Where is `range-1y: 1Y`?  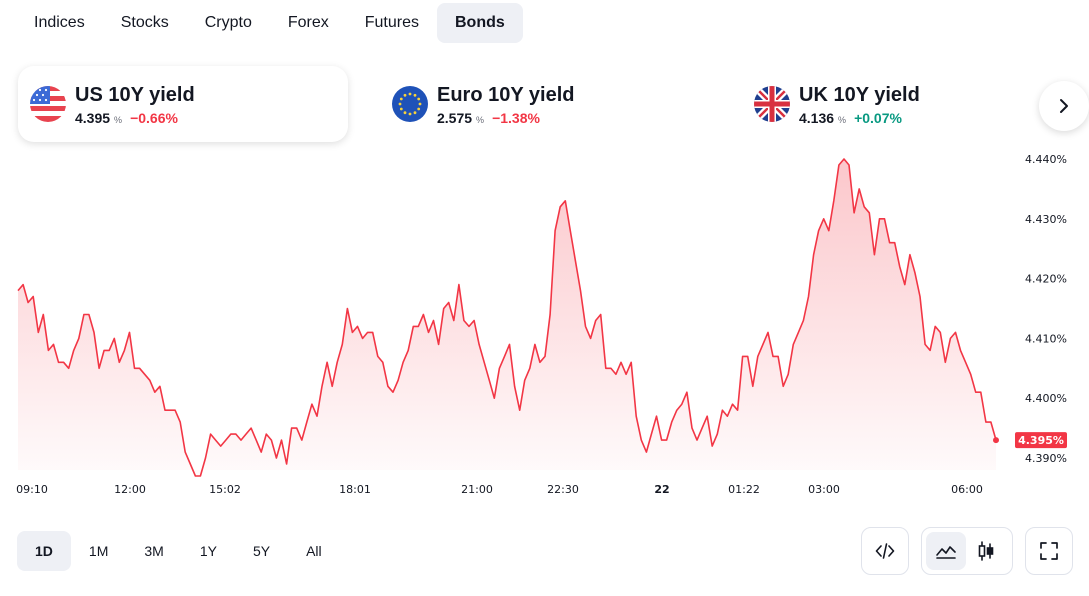
range-1y: 1Y is located at coordinates (208, 551).